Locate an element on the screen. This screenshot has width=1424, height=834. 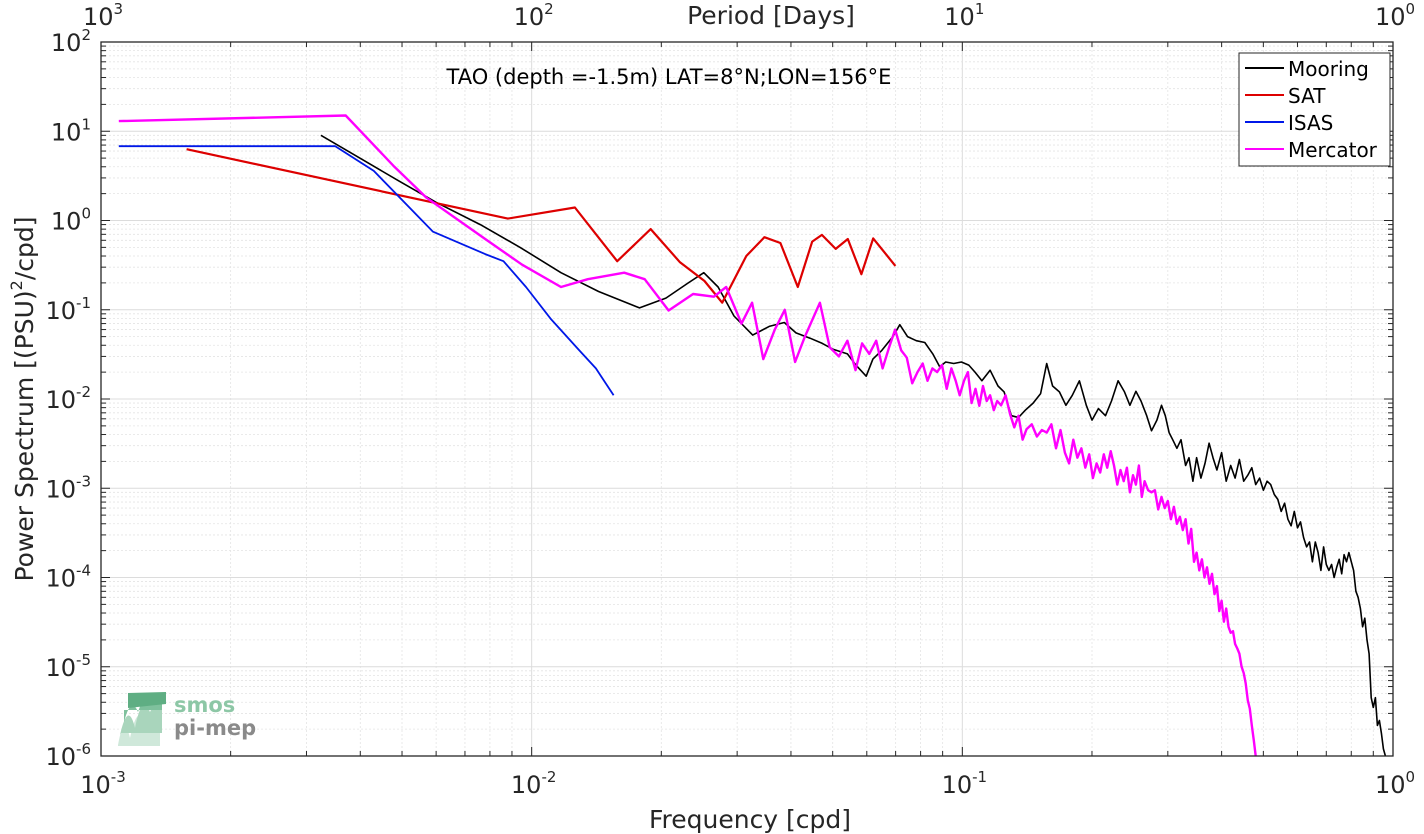
y-tick-label: 10⁻⁴ is located at coordinates (68, 577).